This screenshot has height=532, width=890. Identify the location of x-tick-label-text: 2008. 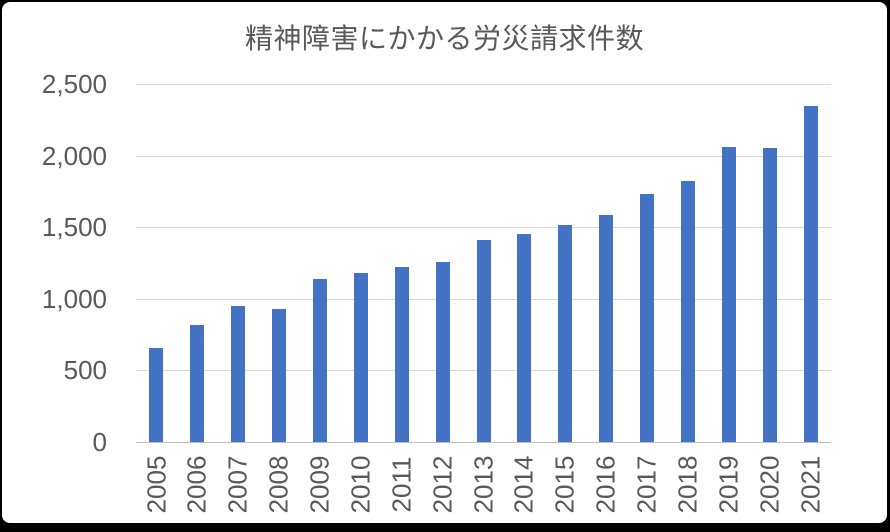
(278, 484).